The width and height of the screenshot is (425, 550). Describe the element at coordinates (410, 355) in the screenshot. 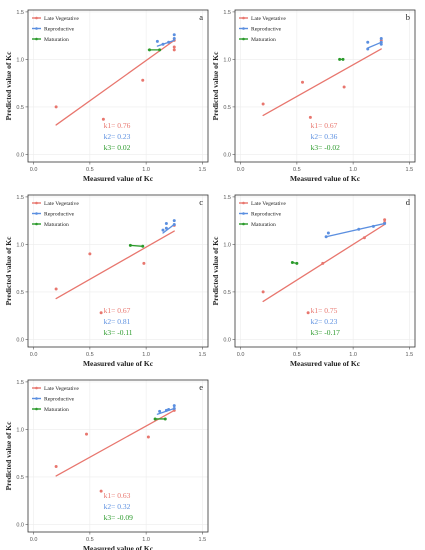

I see `x-tick-label: 1.5` at that location.